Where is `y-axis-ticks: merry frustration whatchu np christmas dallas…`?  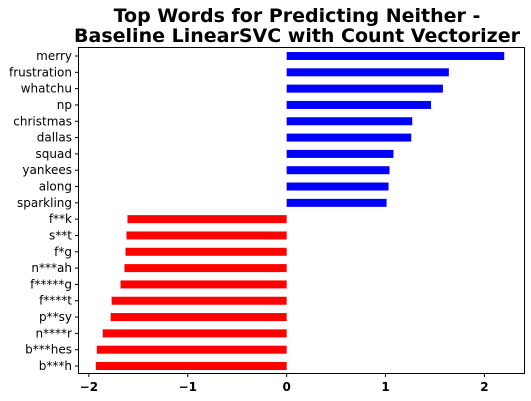
y-axis-ticks: merry frustration whatchu np christmas dallas… is located at coordinates (44, 211).